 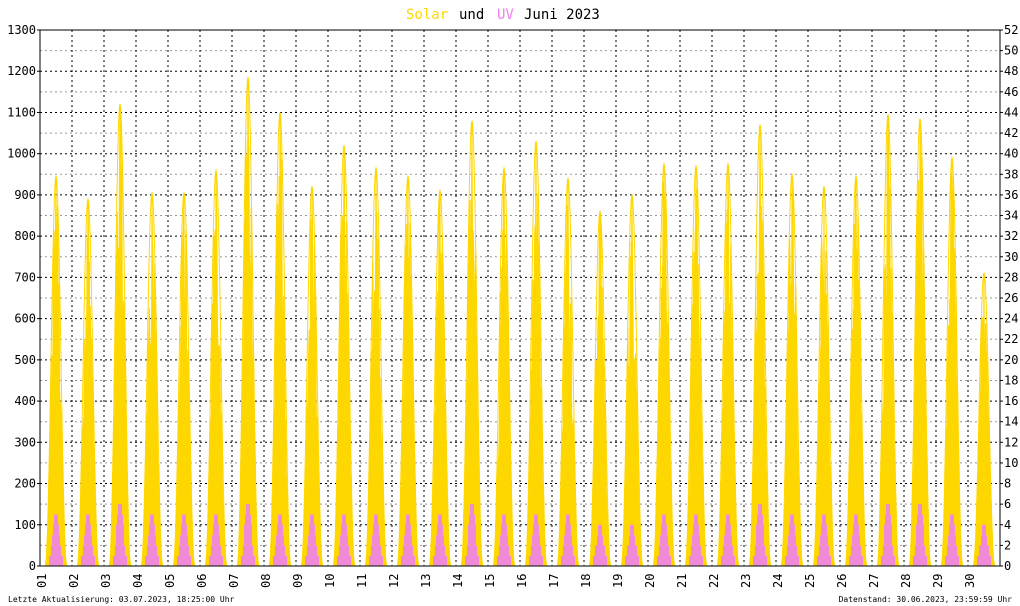 What do you see at coordinates (1011, 360) in the screenshot?
I see `right-tick-label: 20` at bounding box center [1011, 360].